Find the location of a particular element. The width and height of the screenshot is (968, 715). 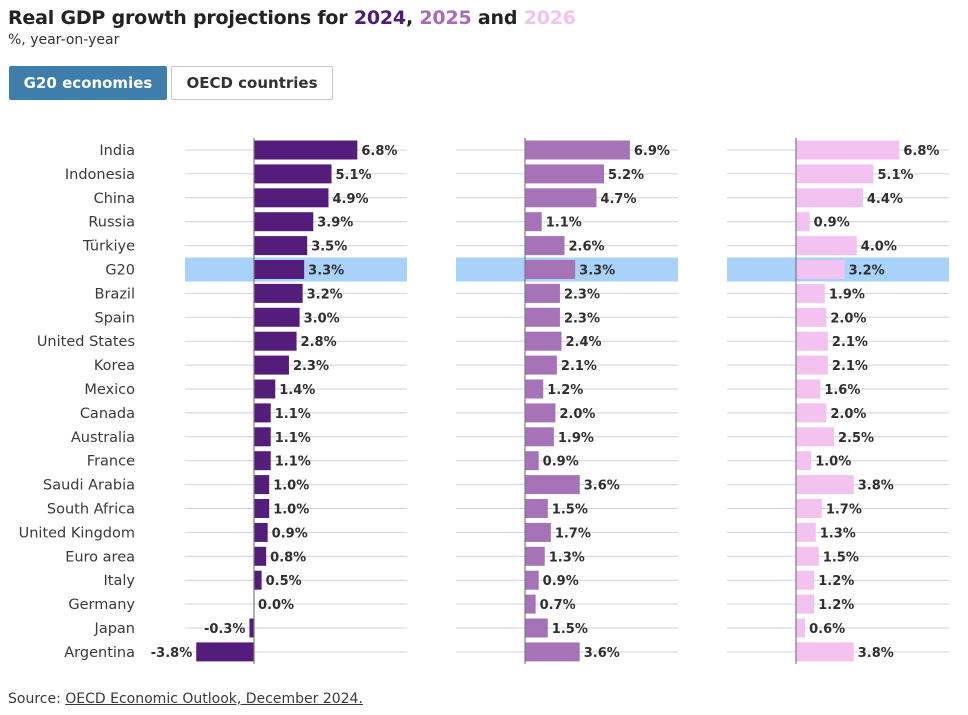

value-label: 1.2% is located at coordinates (836, 605).